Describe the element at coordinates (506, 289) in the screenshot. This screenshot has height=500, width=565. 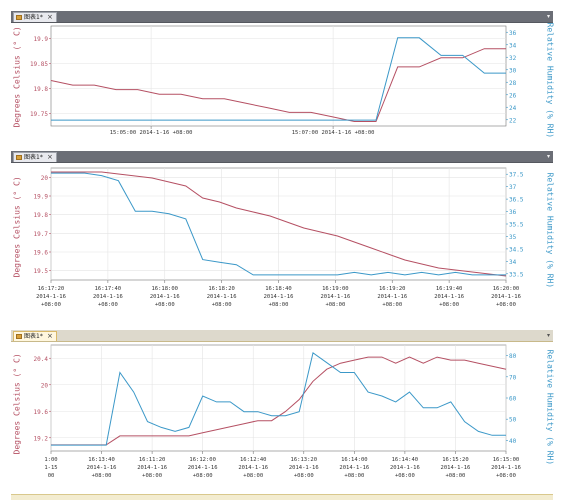
I see `x-tick-label: 16:20:00` at that location.